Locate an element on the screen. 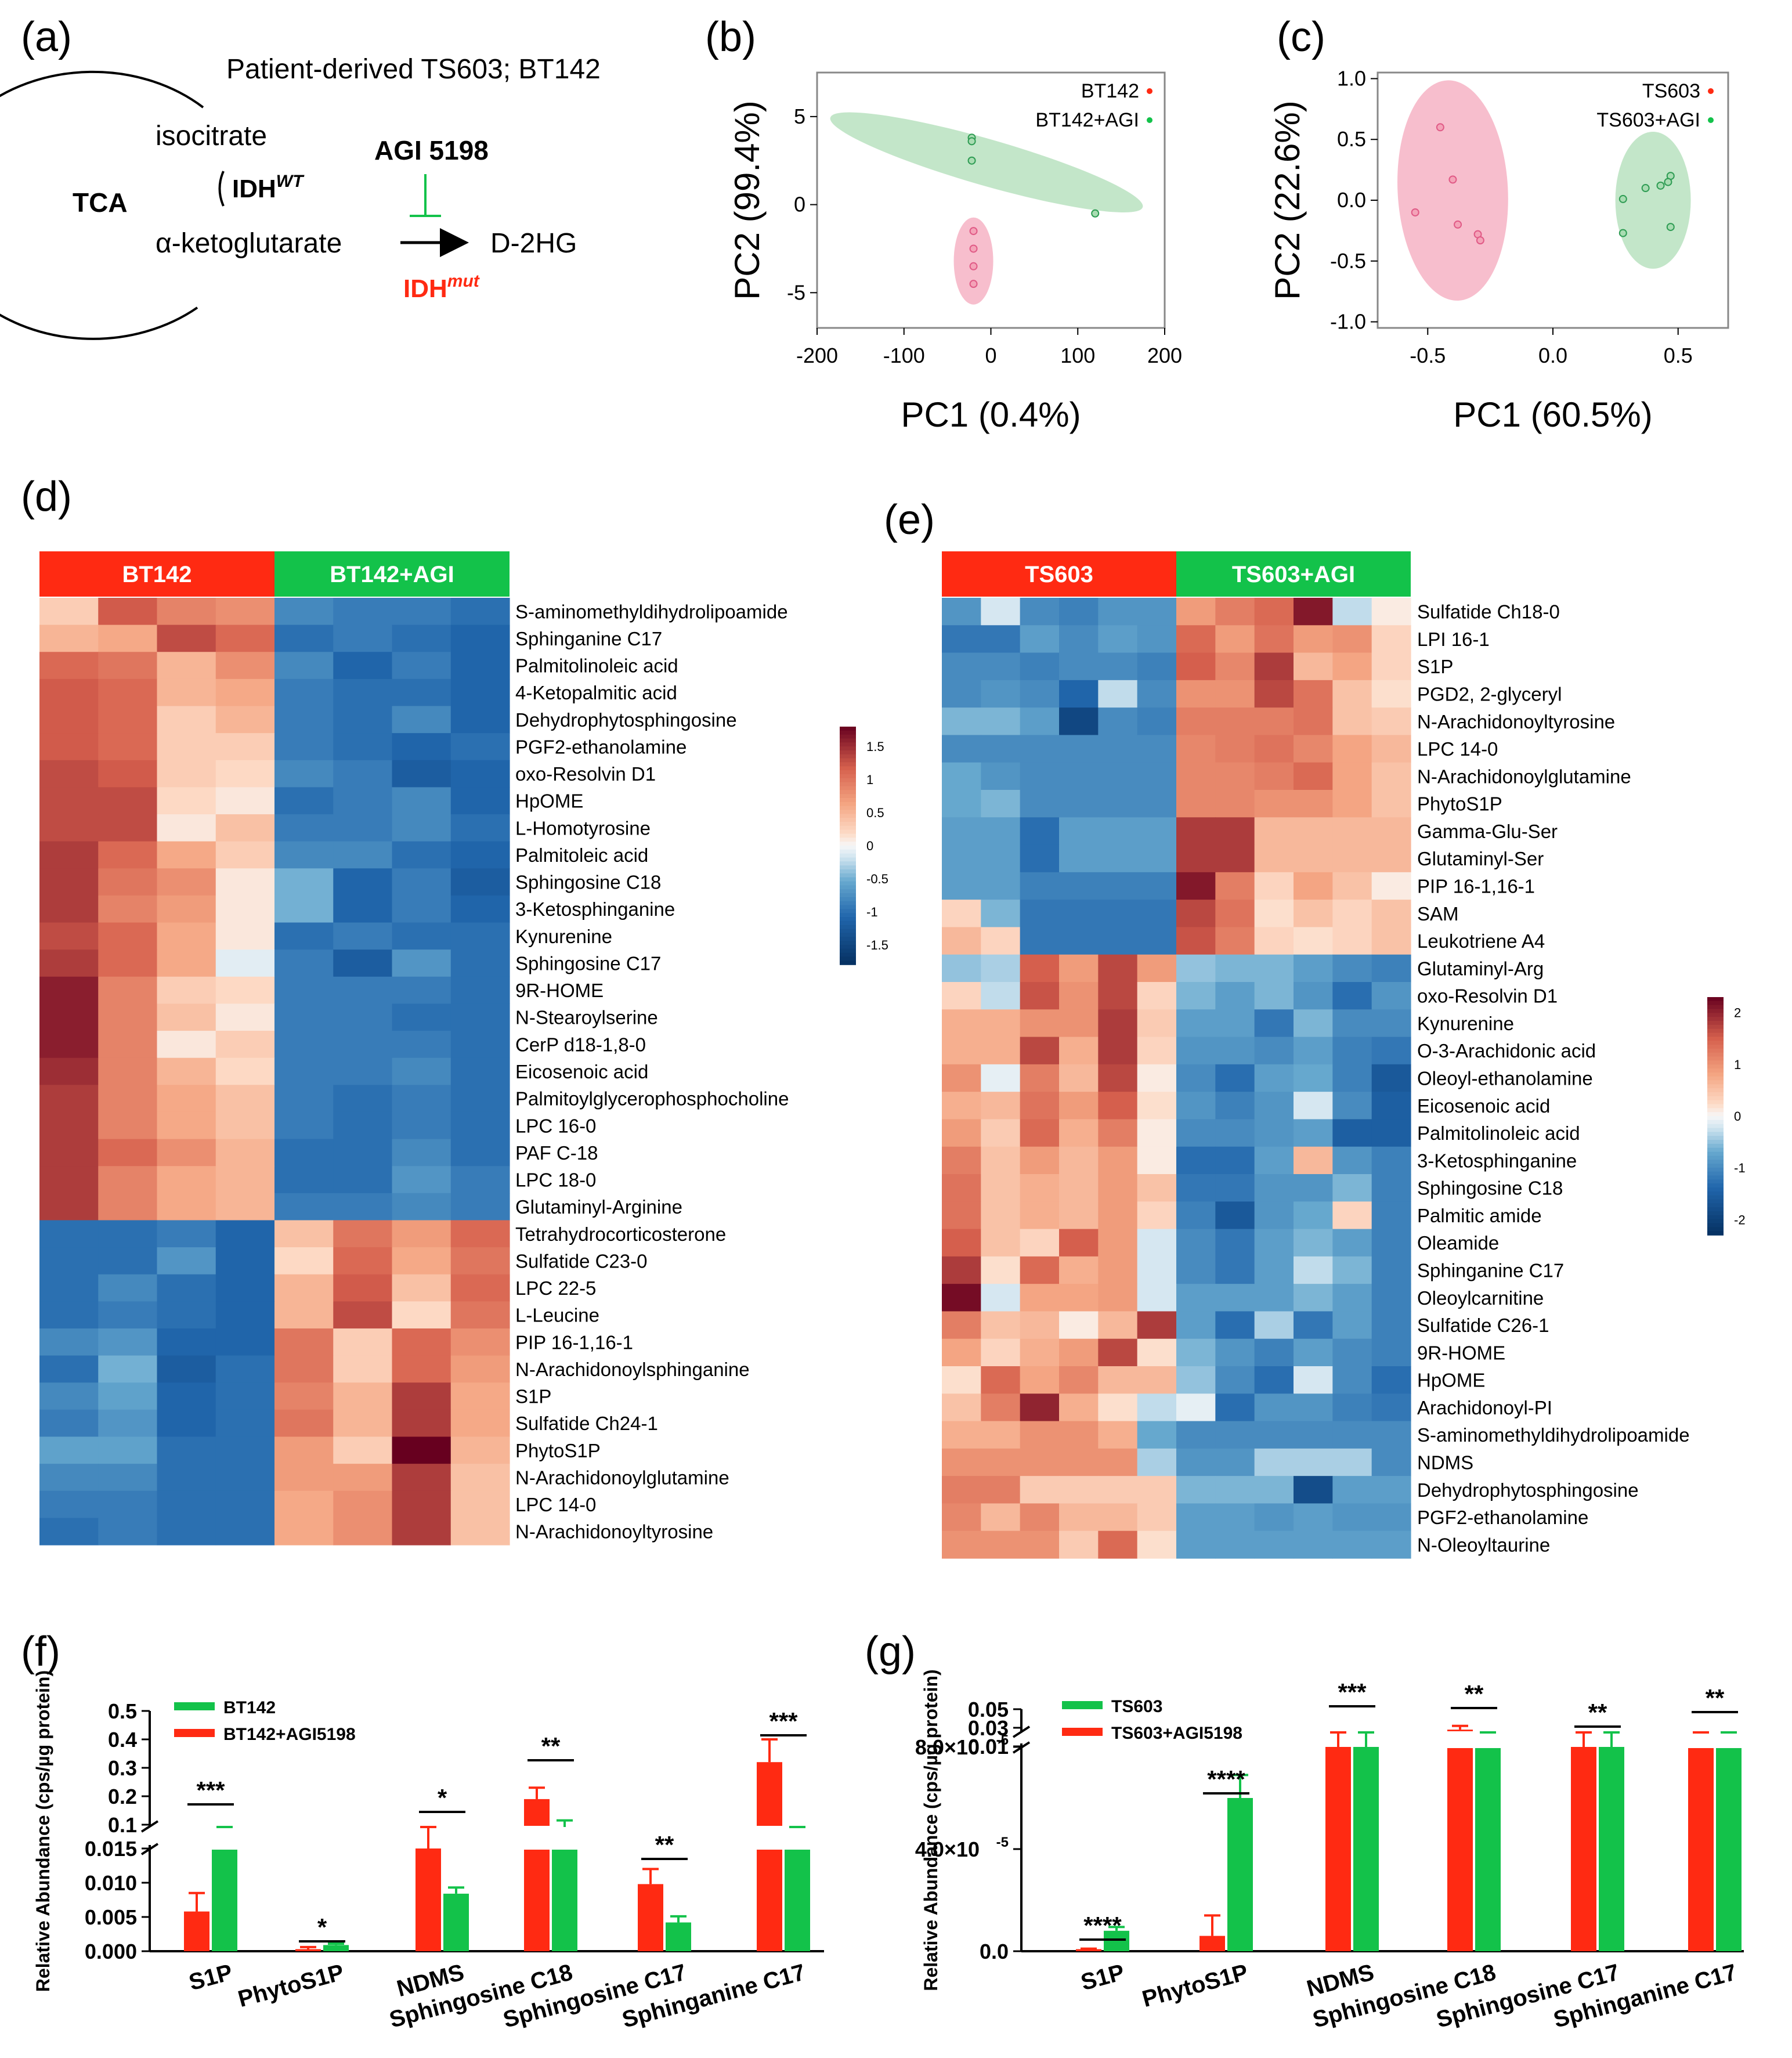 The height and width of the screenshot is (2058, 1792). d2hg-label: D-2HG is located at coordinates (533, 243).